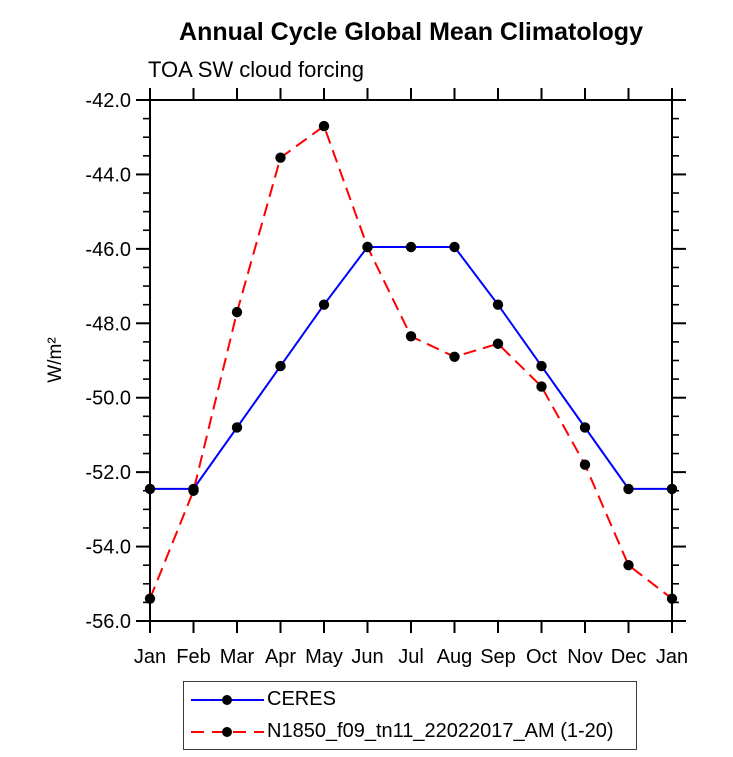 The height and width of the screenshot is (757, 733). I want to click on y-axis-tick-label: -44.0, so click(108, 175).